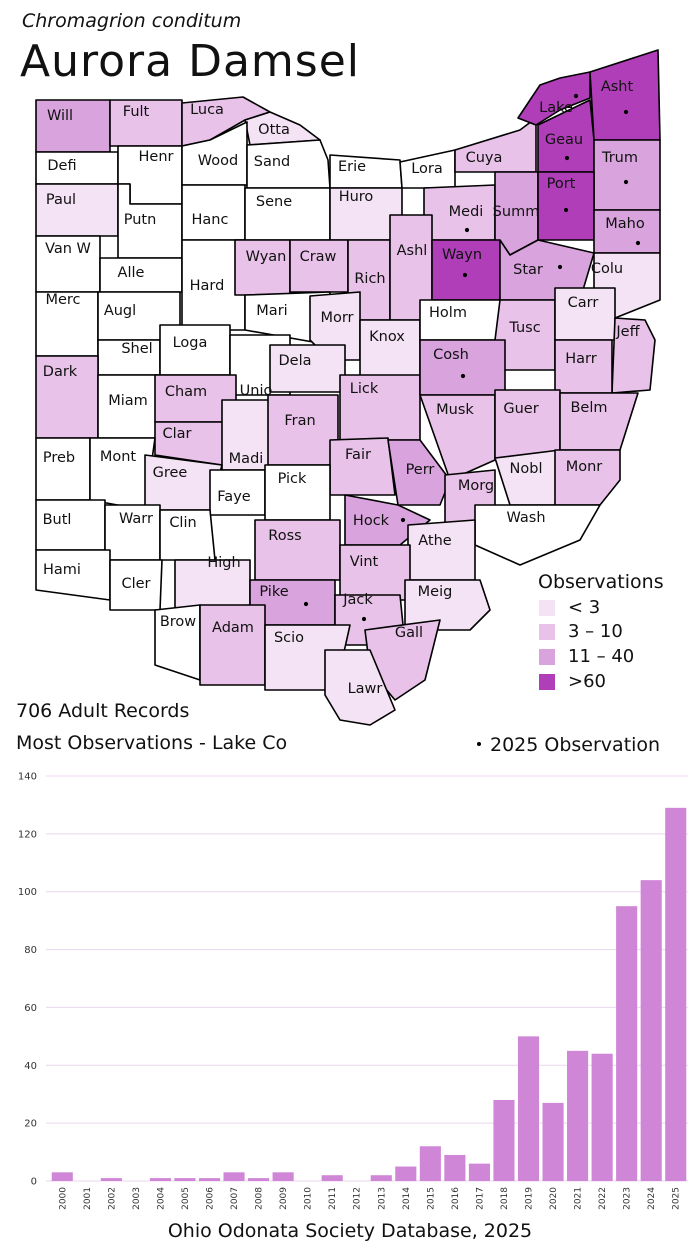 Image resolution: width=700 pixels, height=1250 pixels. I want to click on county-label: Gree, so click(170, 473).